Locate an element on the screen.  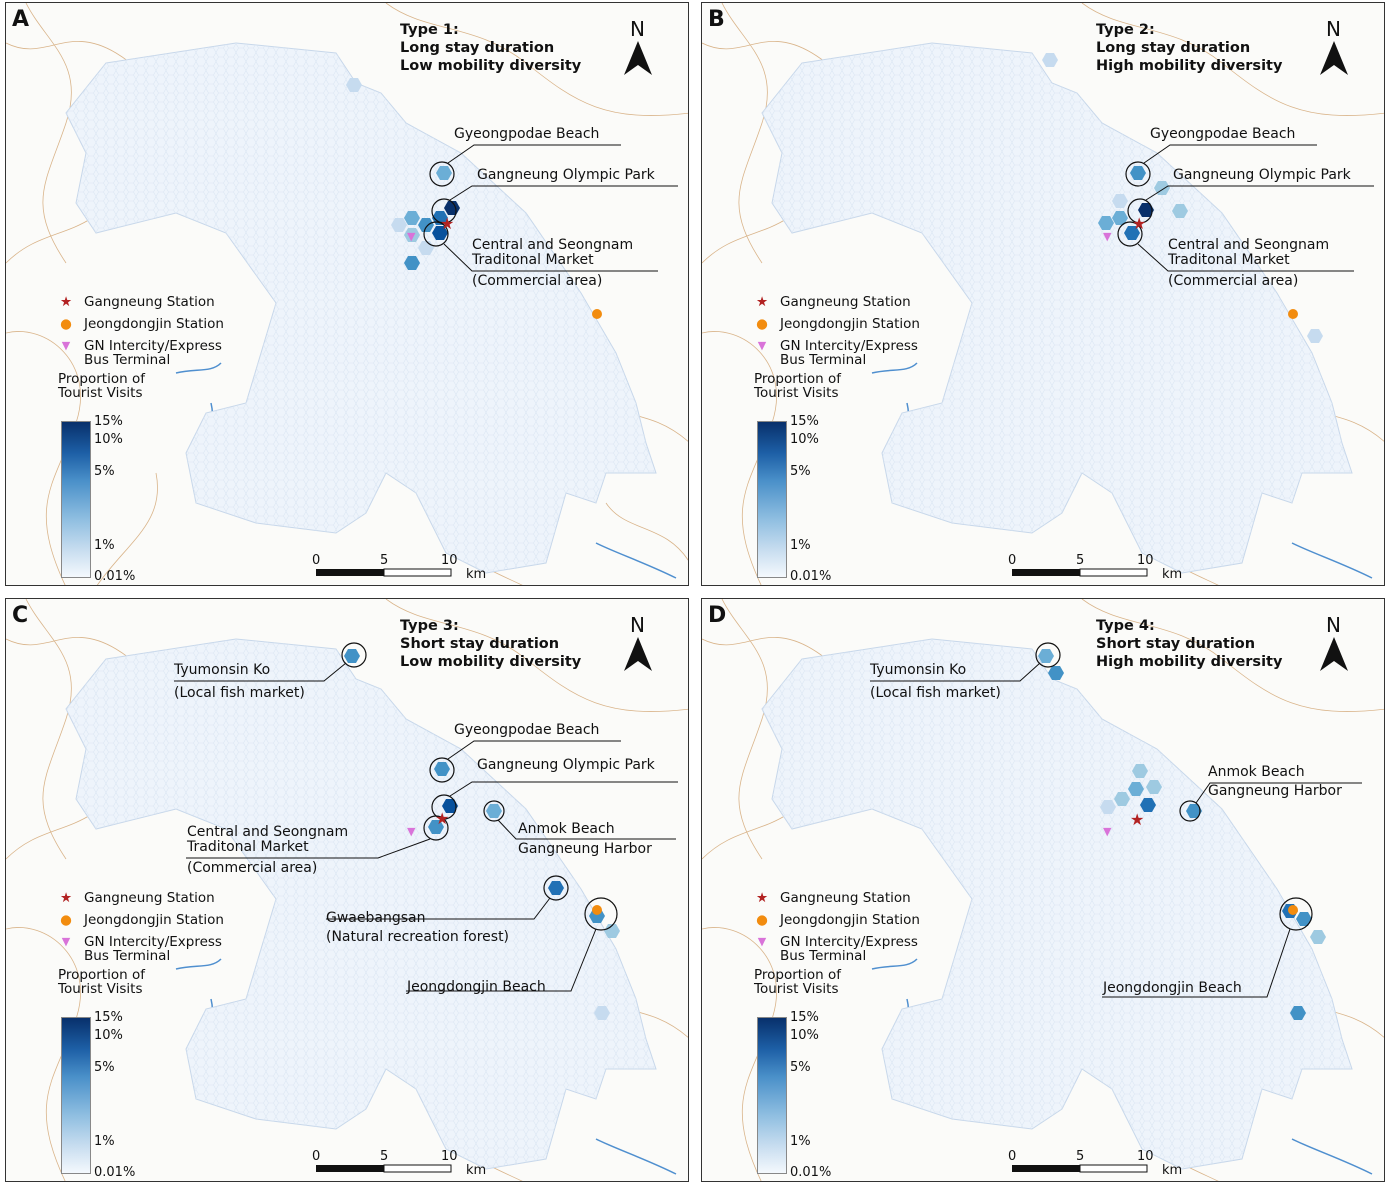
callout-gwaebangsan-sub: (Natural recreation forest) is located at coordinates (418, 937).